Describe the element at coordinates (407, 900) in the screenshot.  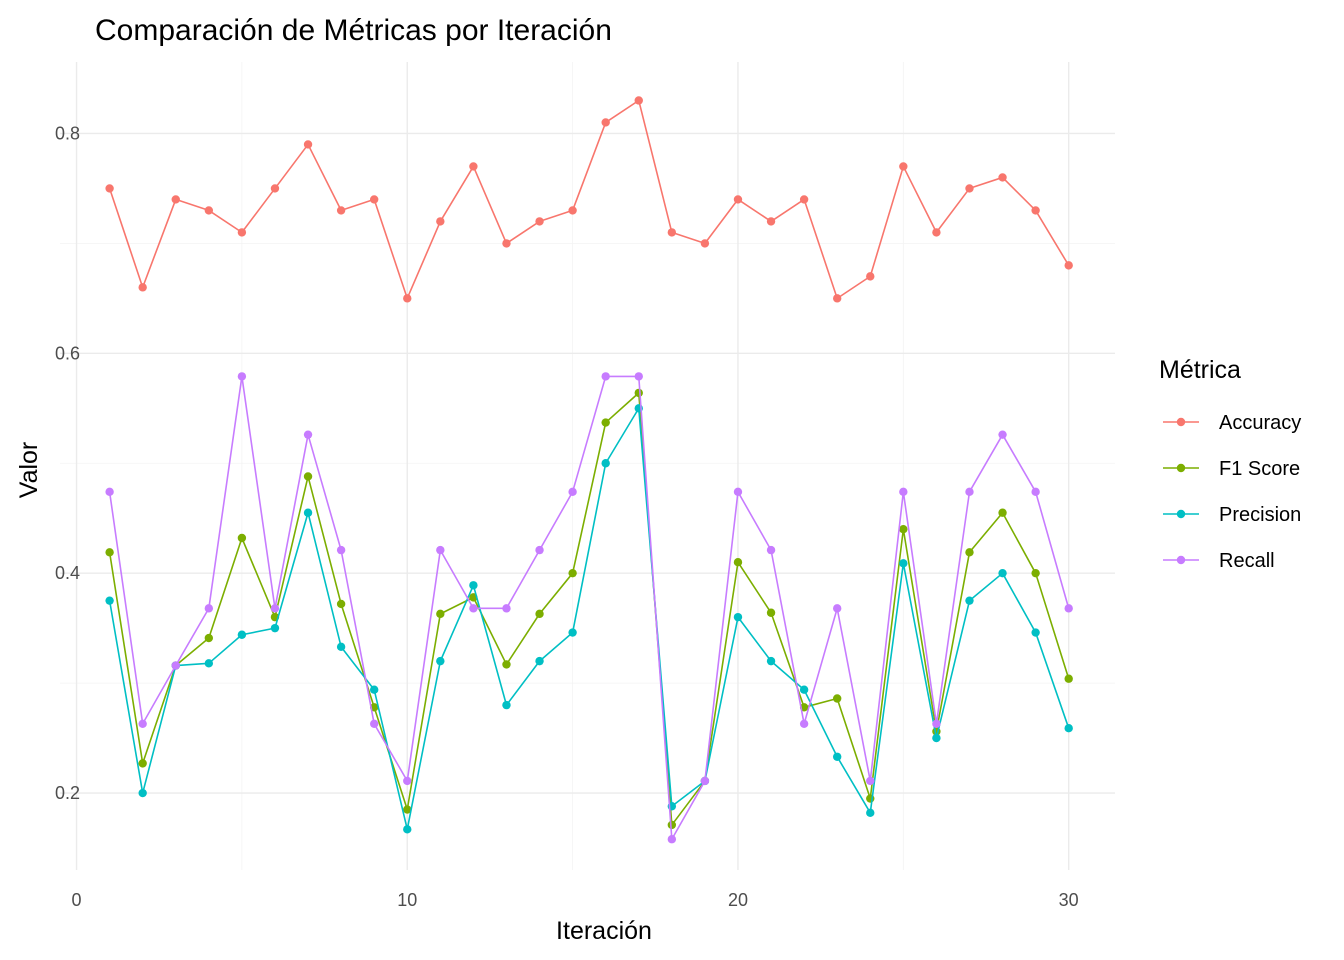
I see `x-tick-label: 10` at that location.